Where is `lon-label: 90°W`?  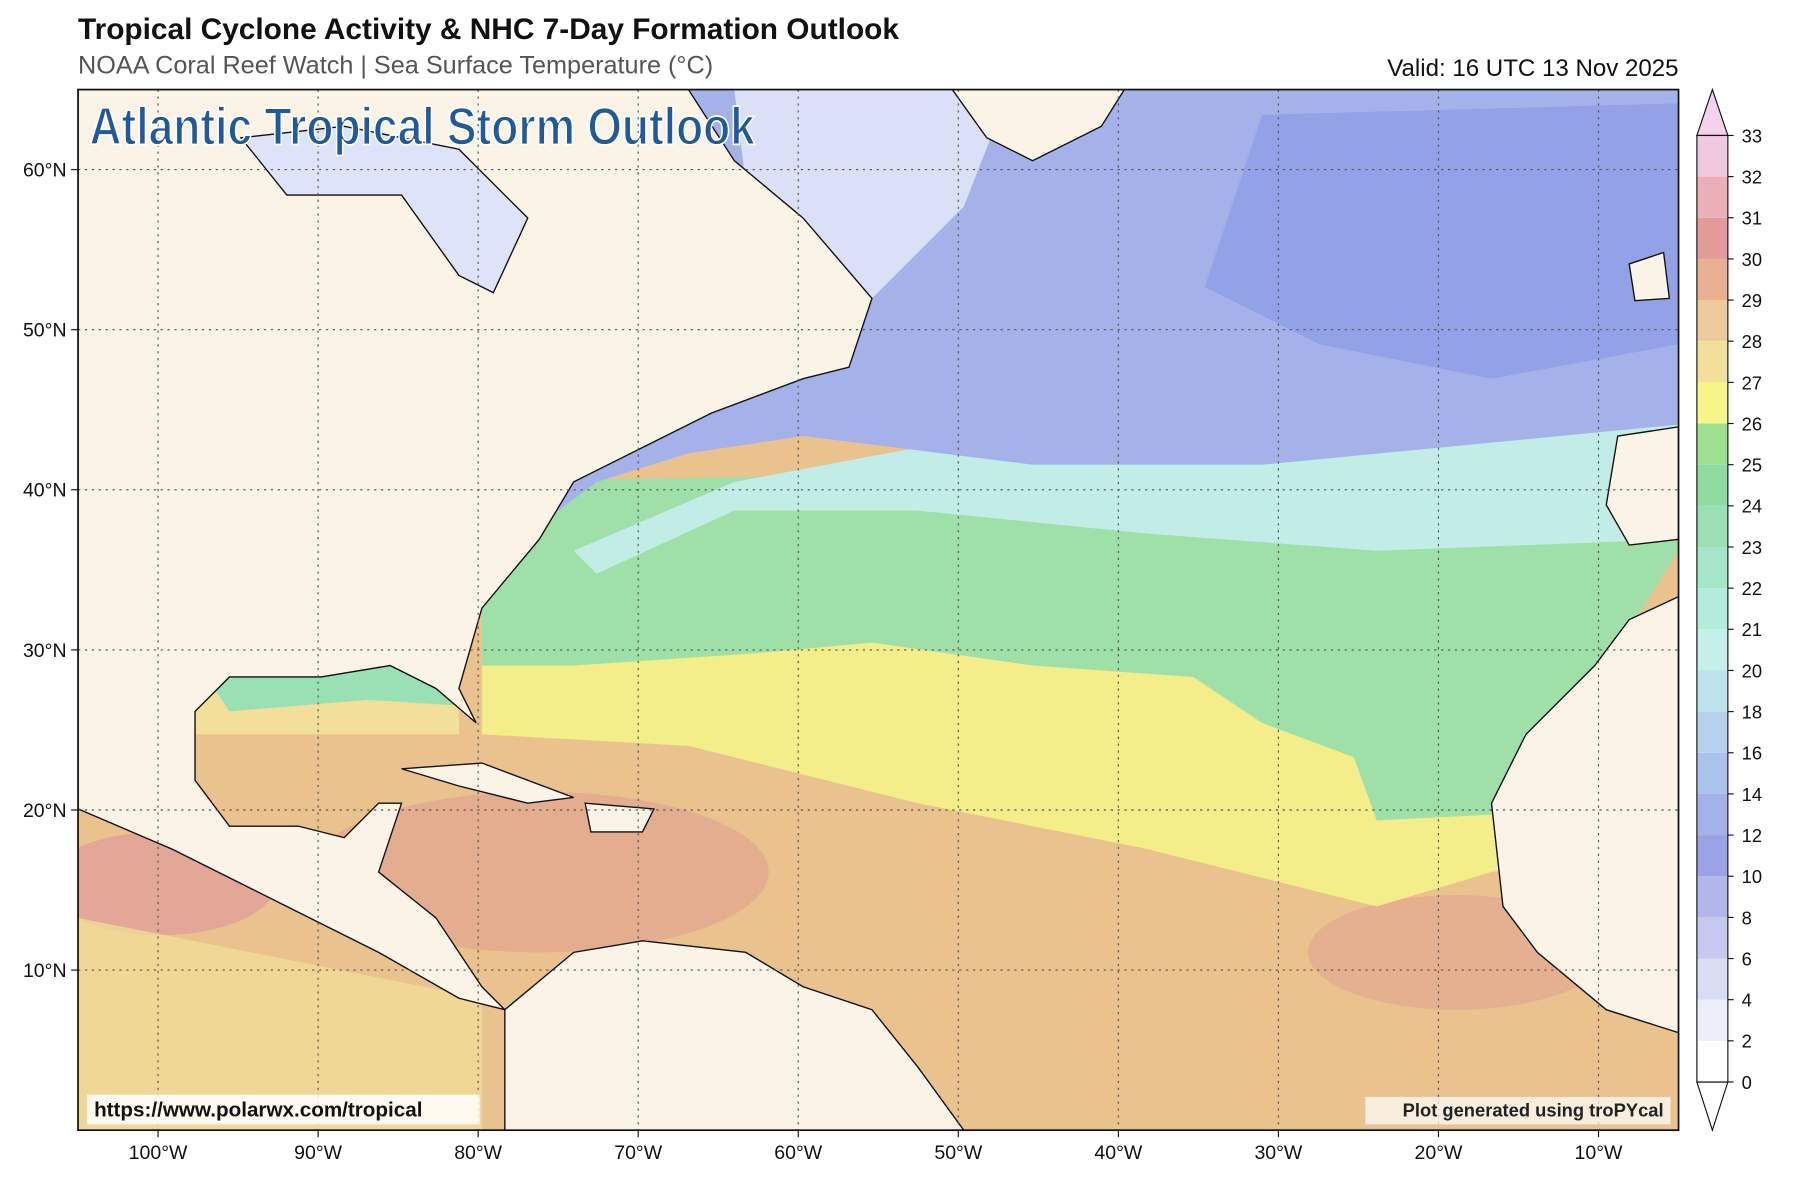
lon-label: 90°W is located at coordinates (318, 1153).